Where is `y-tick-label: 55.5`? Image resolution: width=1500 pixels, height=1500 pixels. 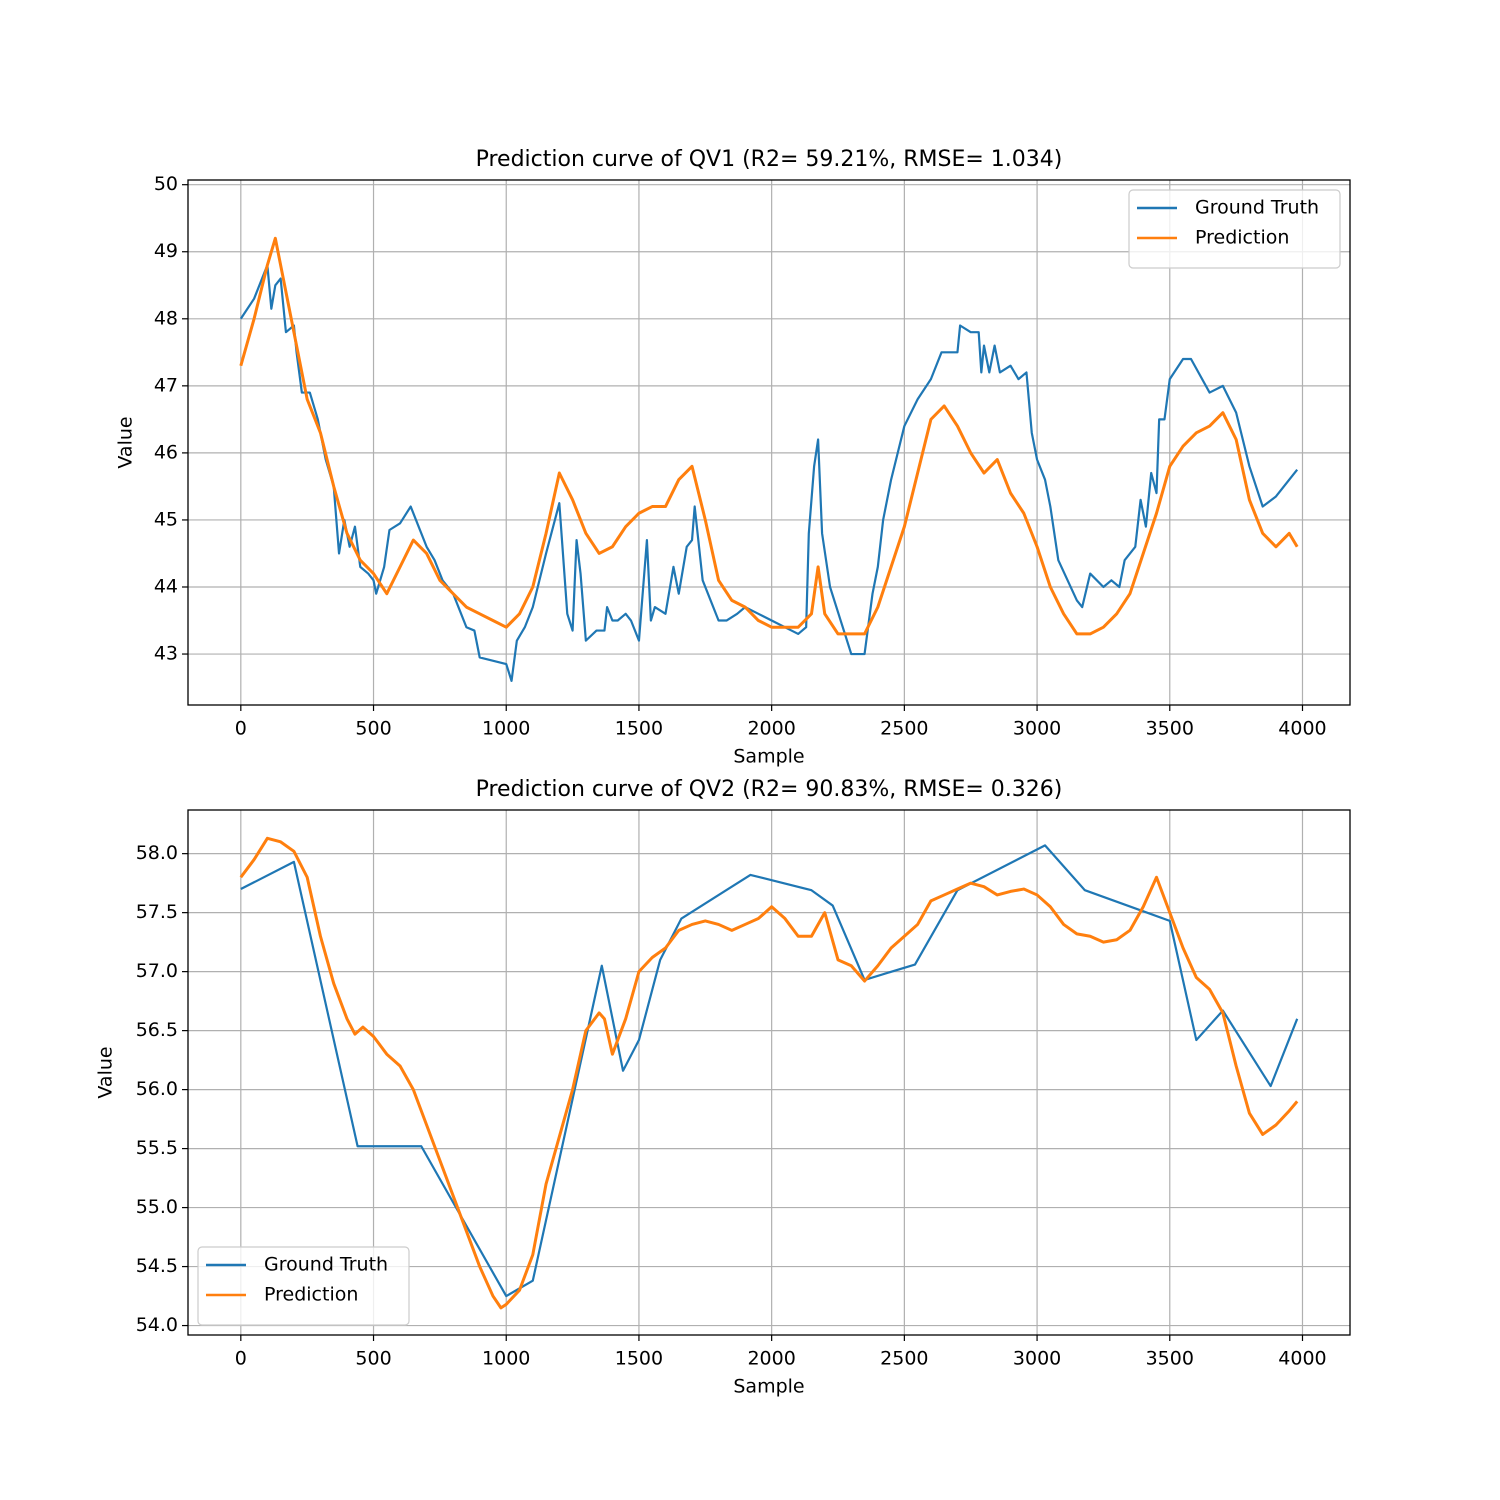
y-tick-label: 55.5 is located at coordinates (157, 1148).